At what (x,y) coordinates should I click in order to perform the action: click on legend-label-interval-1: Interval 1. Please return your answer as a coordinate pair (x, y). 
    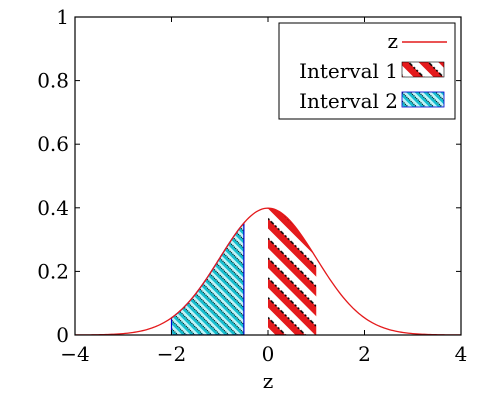
    Looking at the image, I should click on (348, 71).